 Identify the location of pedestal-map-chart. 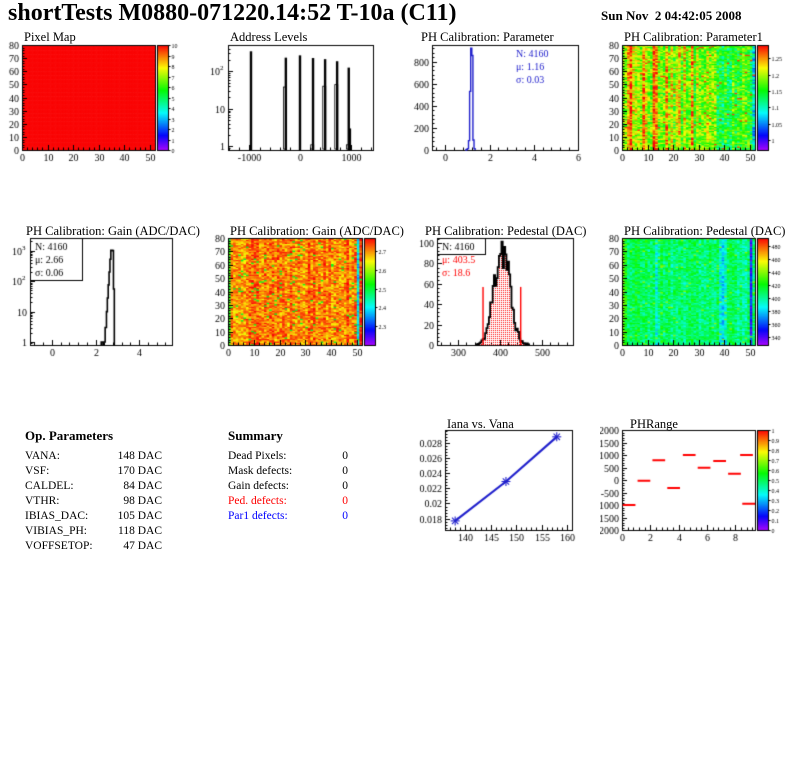
(698, 291).